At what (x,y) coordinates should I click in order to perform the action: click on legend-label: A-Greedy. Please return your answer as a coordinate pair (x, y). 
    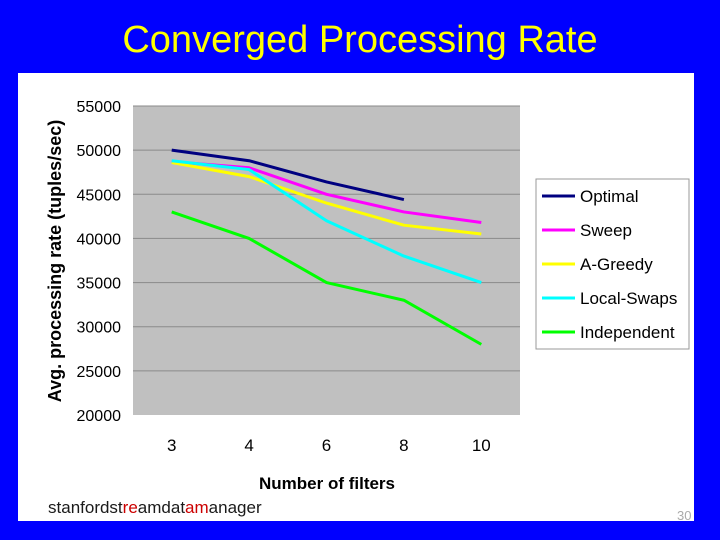
    Looking at the image, I should click on (616, 264).